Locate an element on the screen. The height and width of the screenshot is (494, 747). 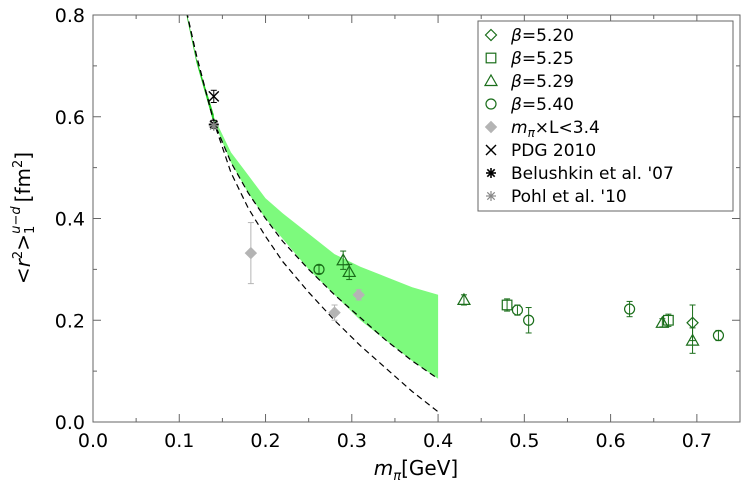
y-tick-label-0: 0.0 is located at coordinates (70, 423).